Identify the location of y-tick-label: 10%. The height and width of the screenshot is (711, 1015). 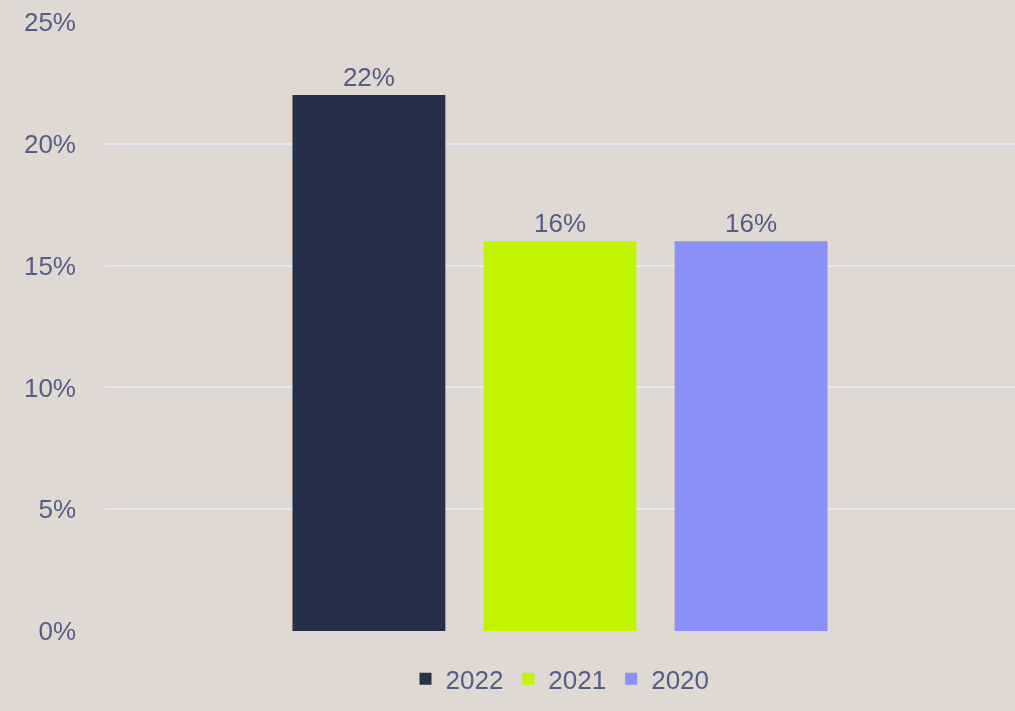
(49, 387).